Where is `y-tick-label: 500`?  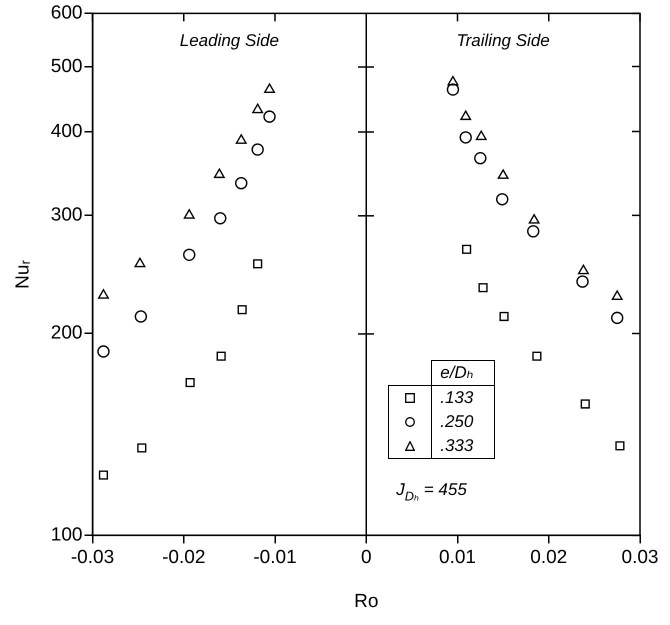
y-tick-label: 500 is located at coordinates (66, 66).